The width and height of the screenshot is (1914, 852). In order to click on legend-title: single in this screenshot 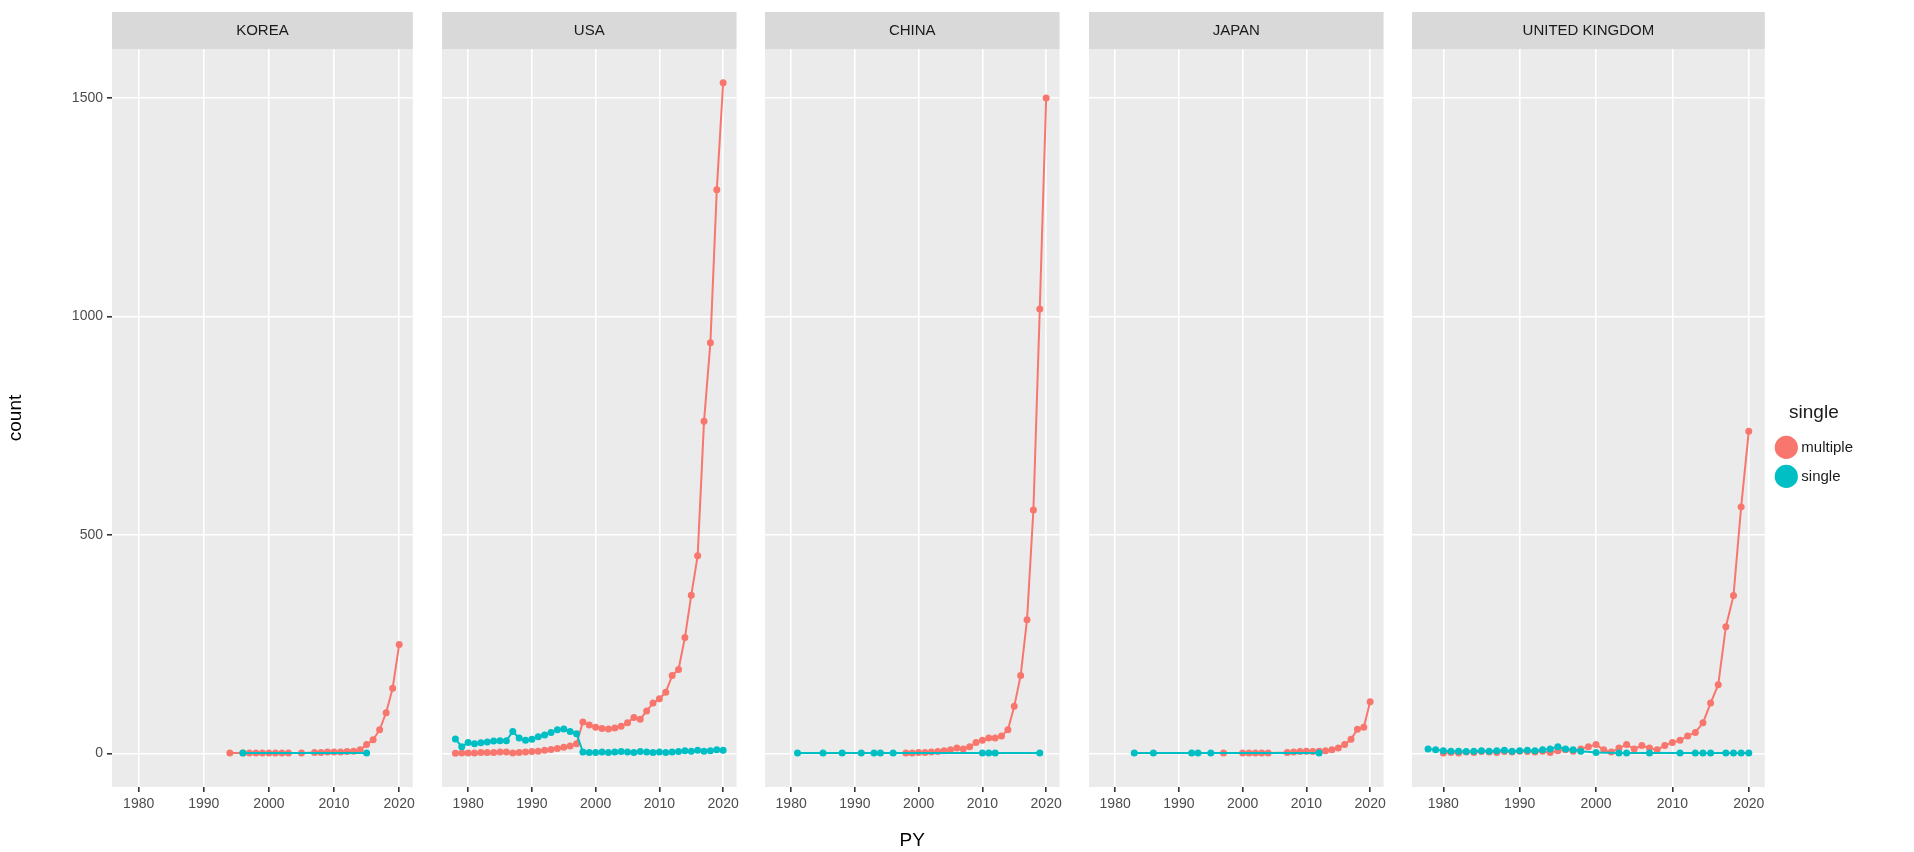, I will do `click(1814, 411)`.